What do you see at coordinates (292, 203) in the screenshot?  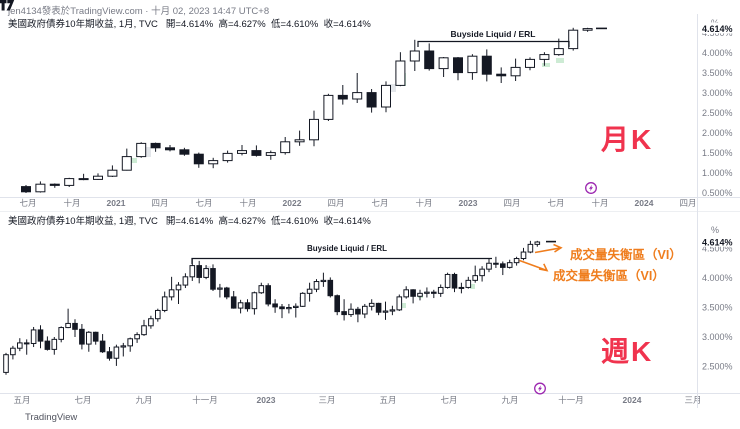 I see `x-axis-label: 2022` at bounding box center [292, 203].